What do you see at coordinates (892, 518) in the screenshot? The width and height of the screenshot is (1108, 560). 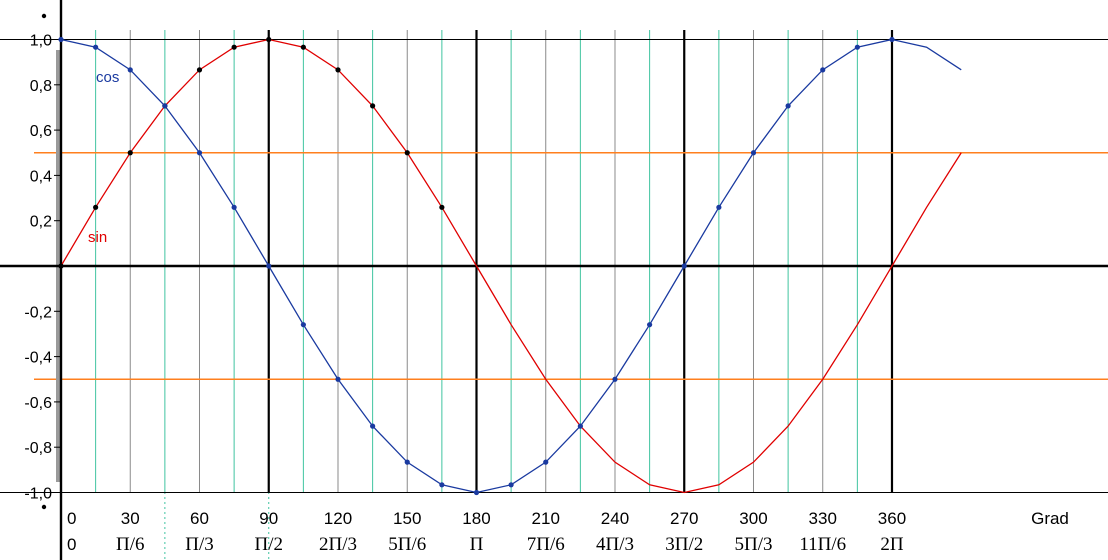 I see `x-tick-label-deg: 360` at bounding box center [892, 518].